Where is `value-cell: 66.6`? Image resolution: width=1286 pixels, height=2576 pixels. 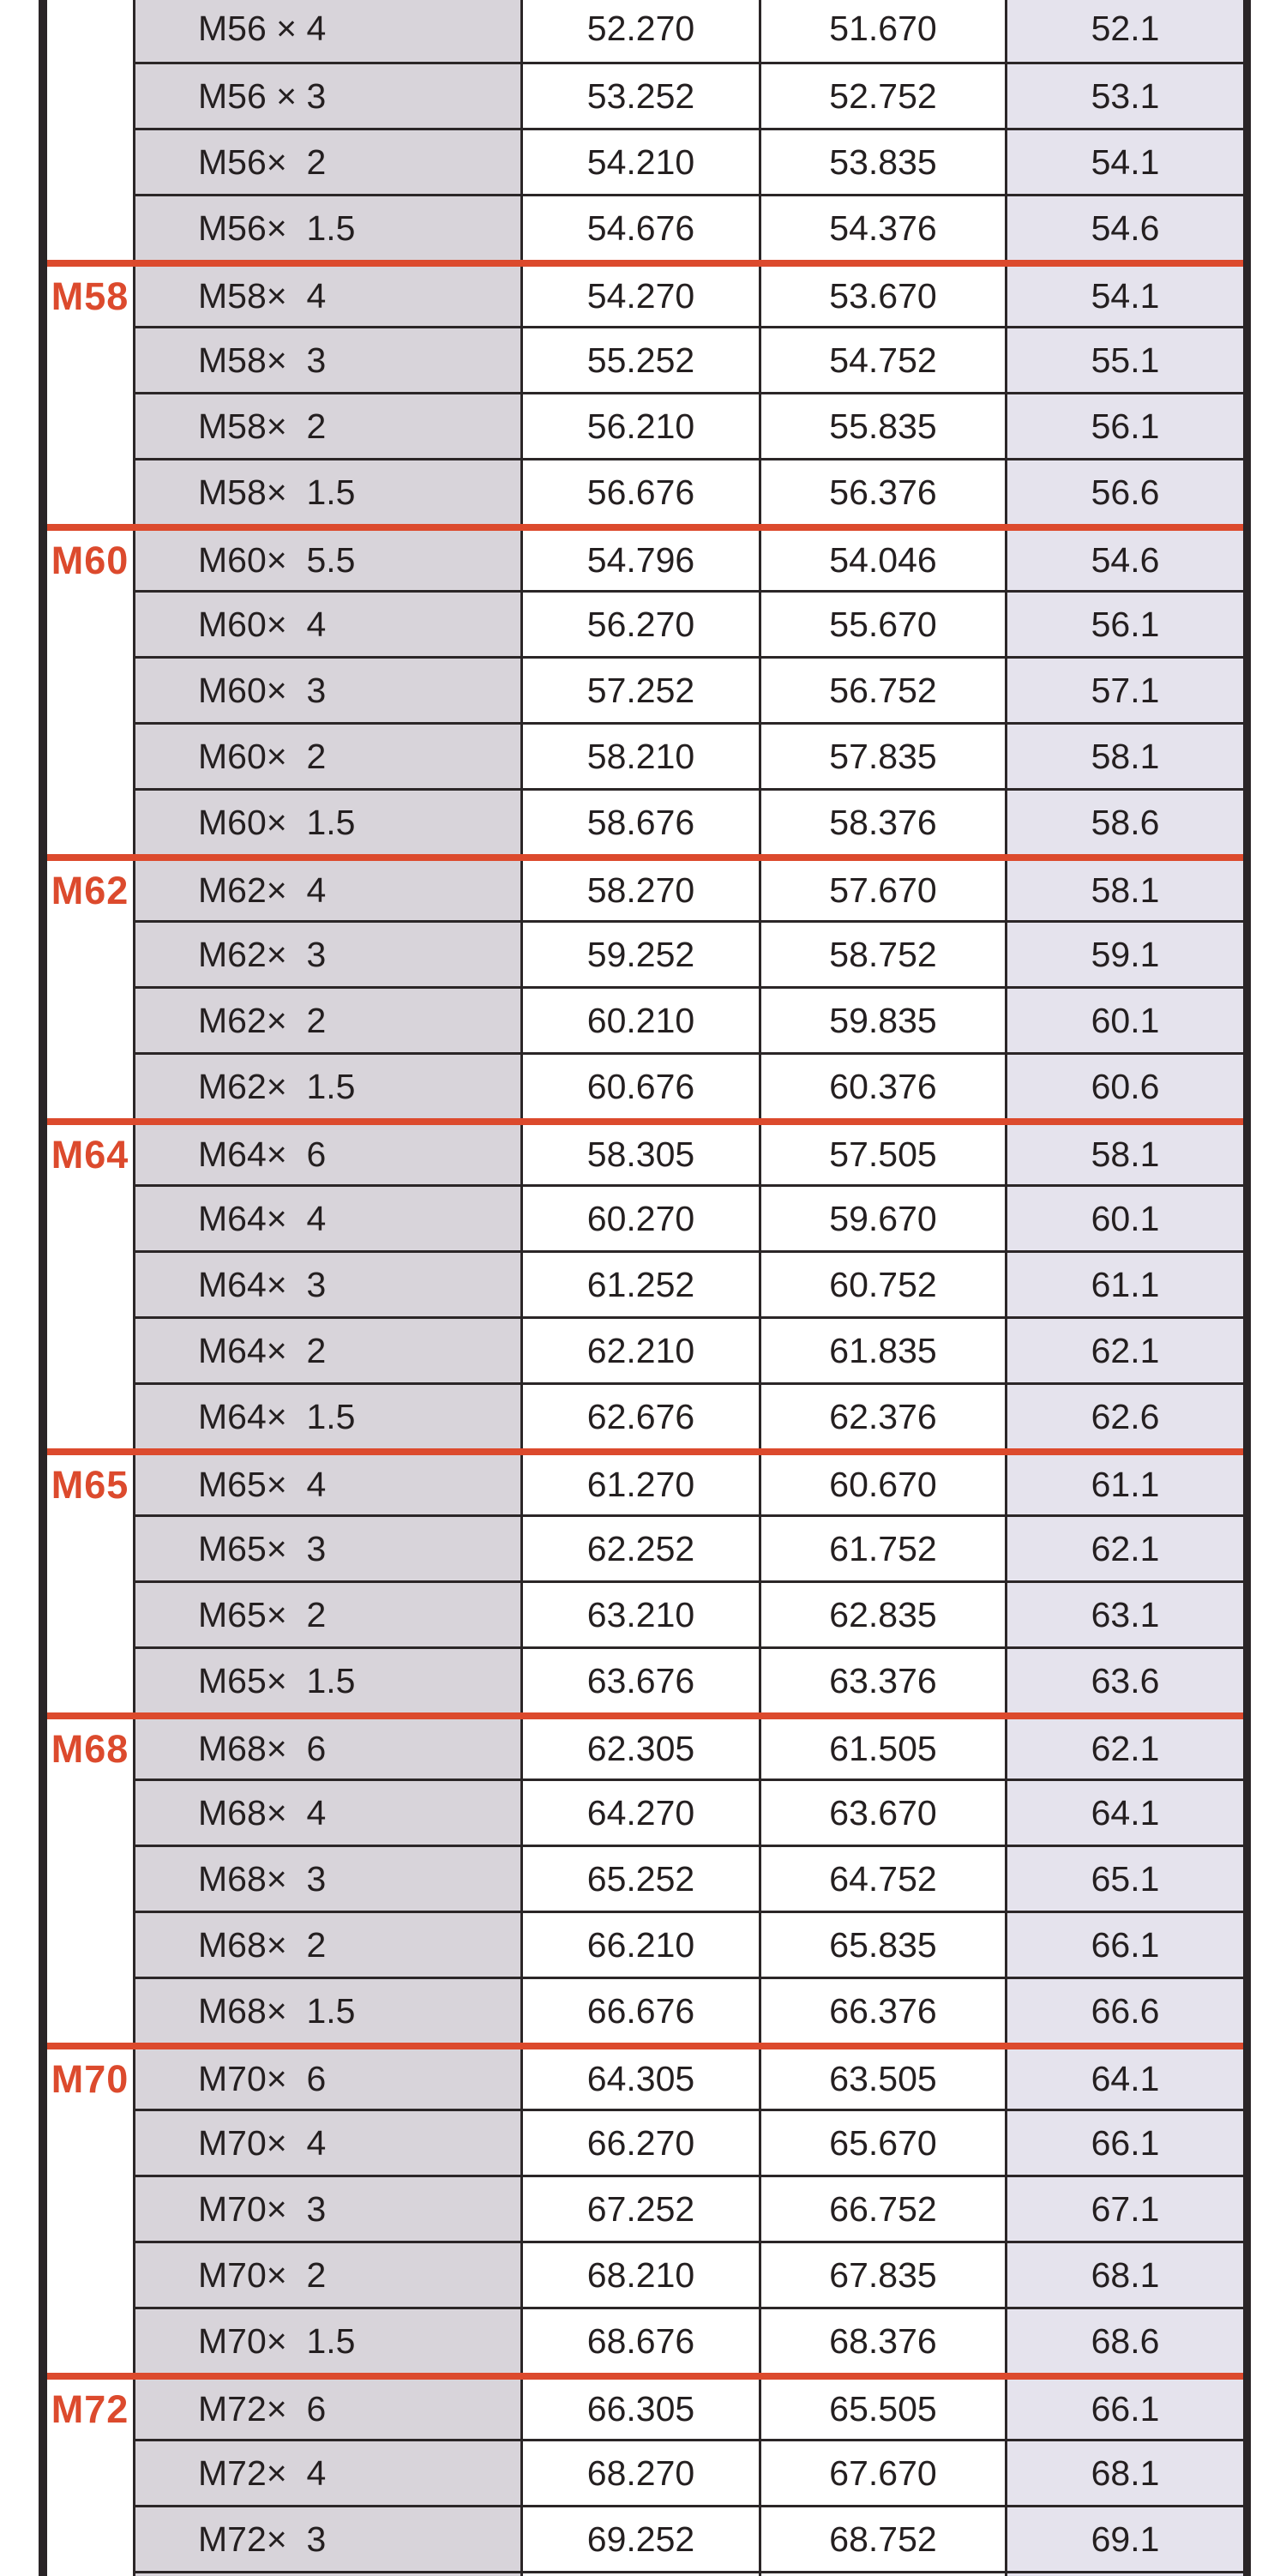 value-cell: 66.6 is located at coordinates (1124, 2010).